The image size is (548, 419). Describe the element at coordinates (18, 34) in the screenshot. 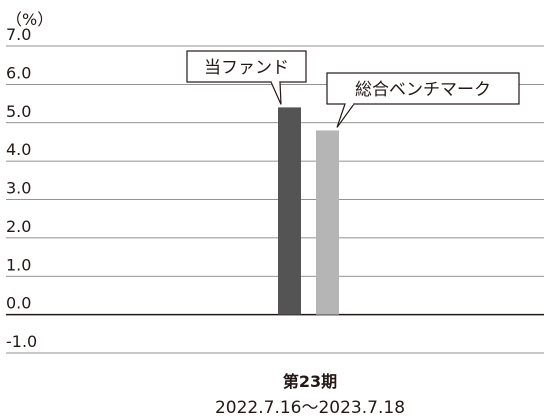

I see `y-tick-label: 7.0` at that location.